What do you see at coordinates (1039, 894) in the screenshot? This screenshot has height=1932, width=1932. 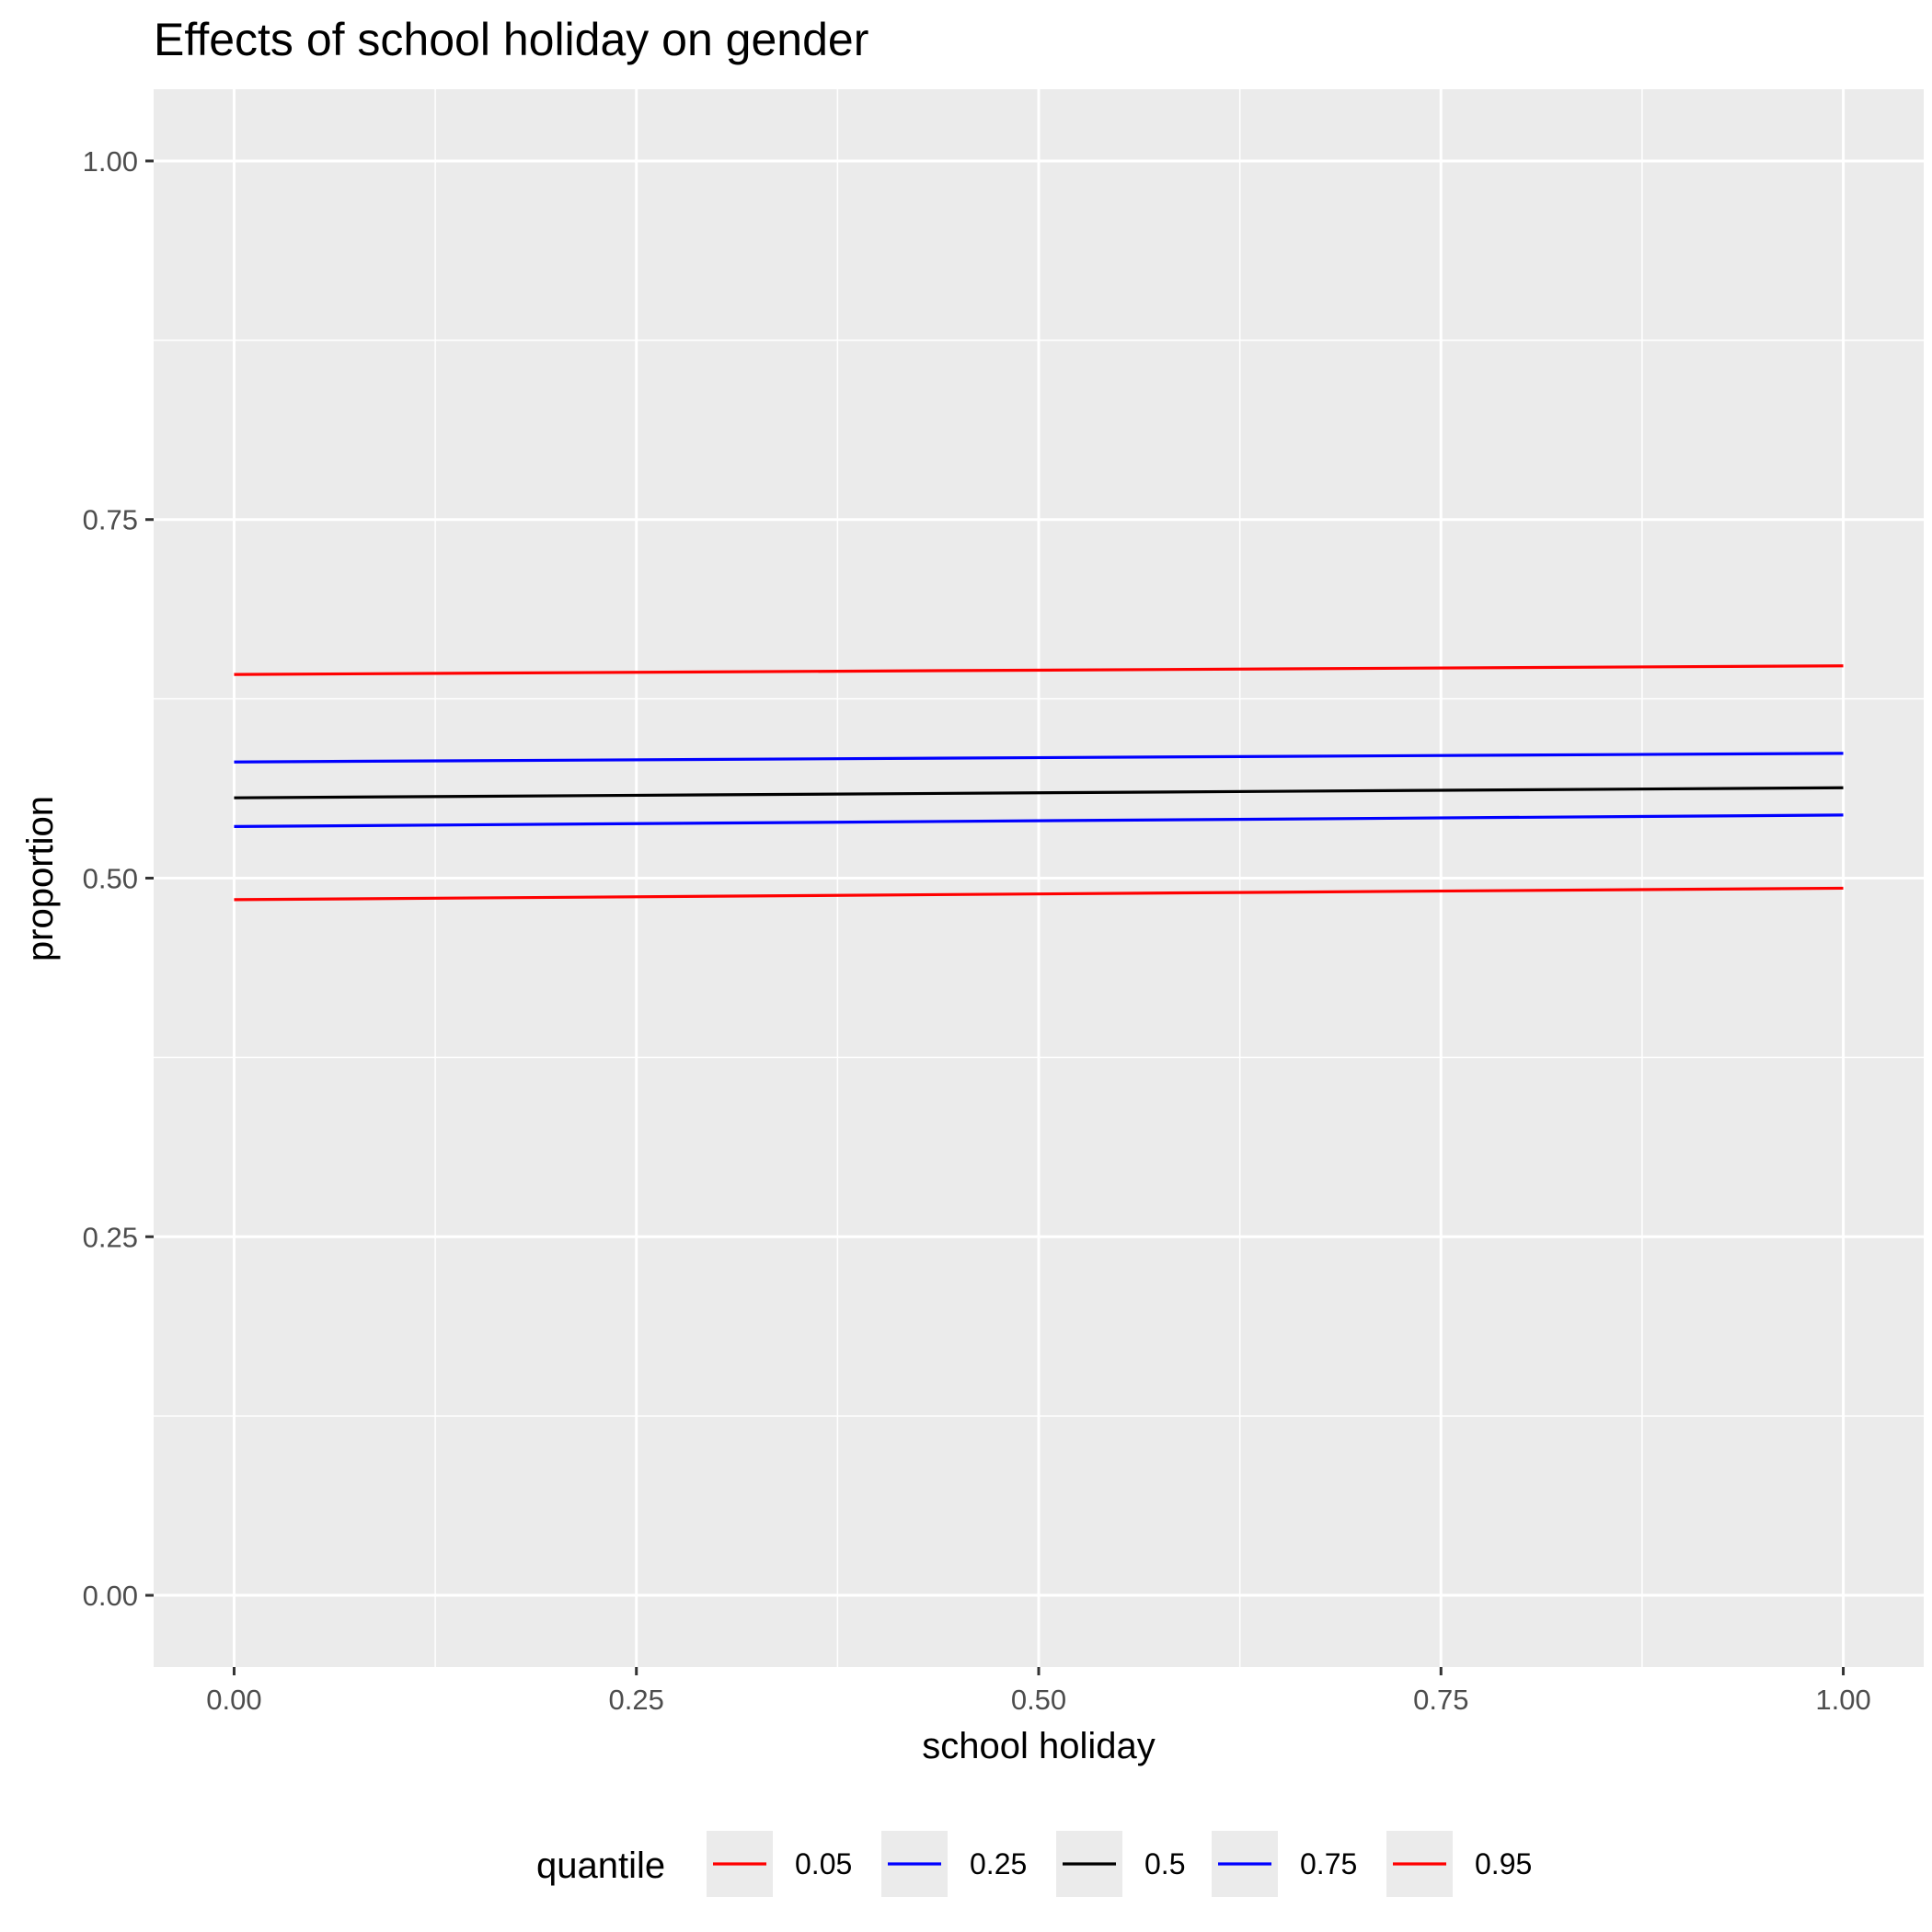 I see `series-line-0.05` at bounding box center [1039, 894].